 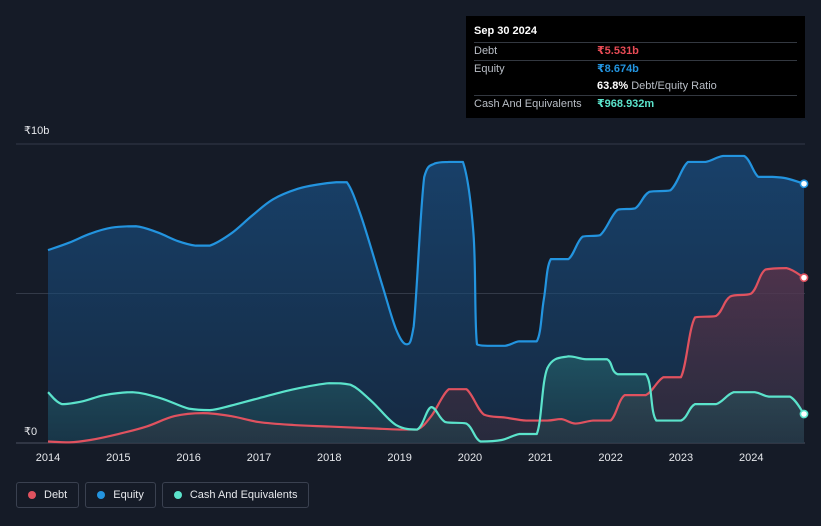 What do you see at coordinates (48, 458) in the screenshot?
I see `x-tick-label: 2014` at bounding box center [48, 458].